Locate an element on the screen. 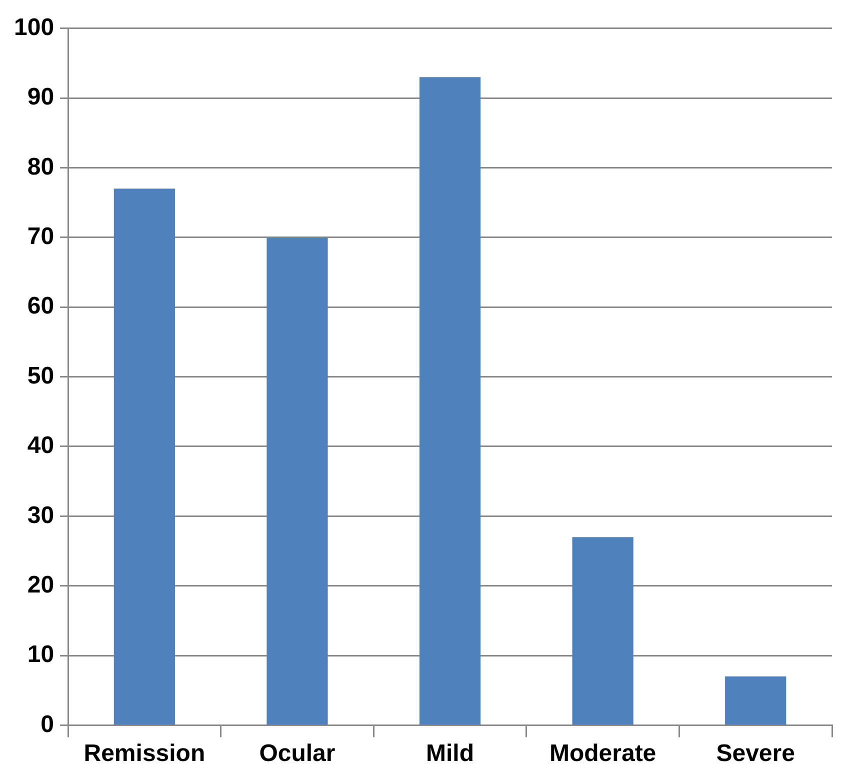 Image resolution: width=850 pixels, height=780 pixels. x-tick-label: Moderate is located at coordinates (602, 754).